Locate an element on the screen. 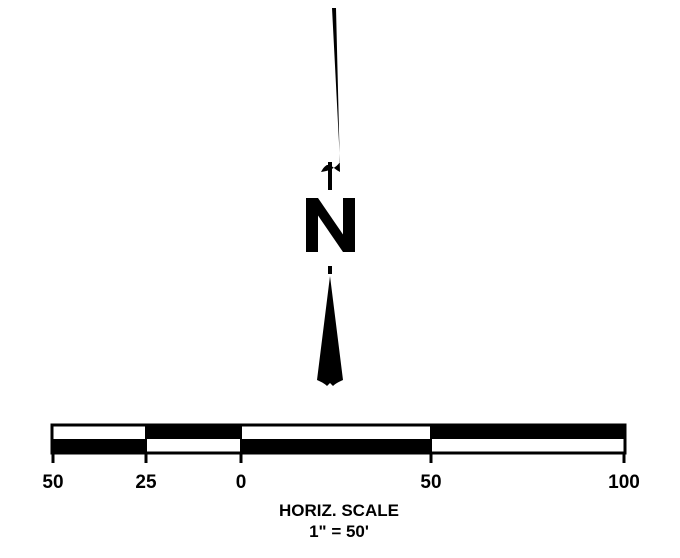 The height and width of the screenshot is (558, 680). scale-ratio: 1" = 50' is located at coordinates (339, 531).